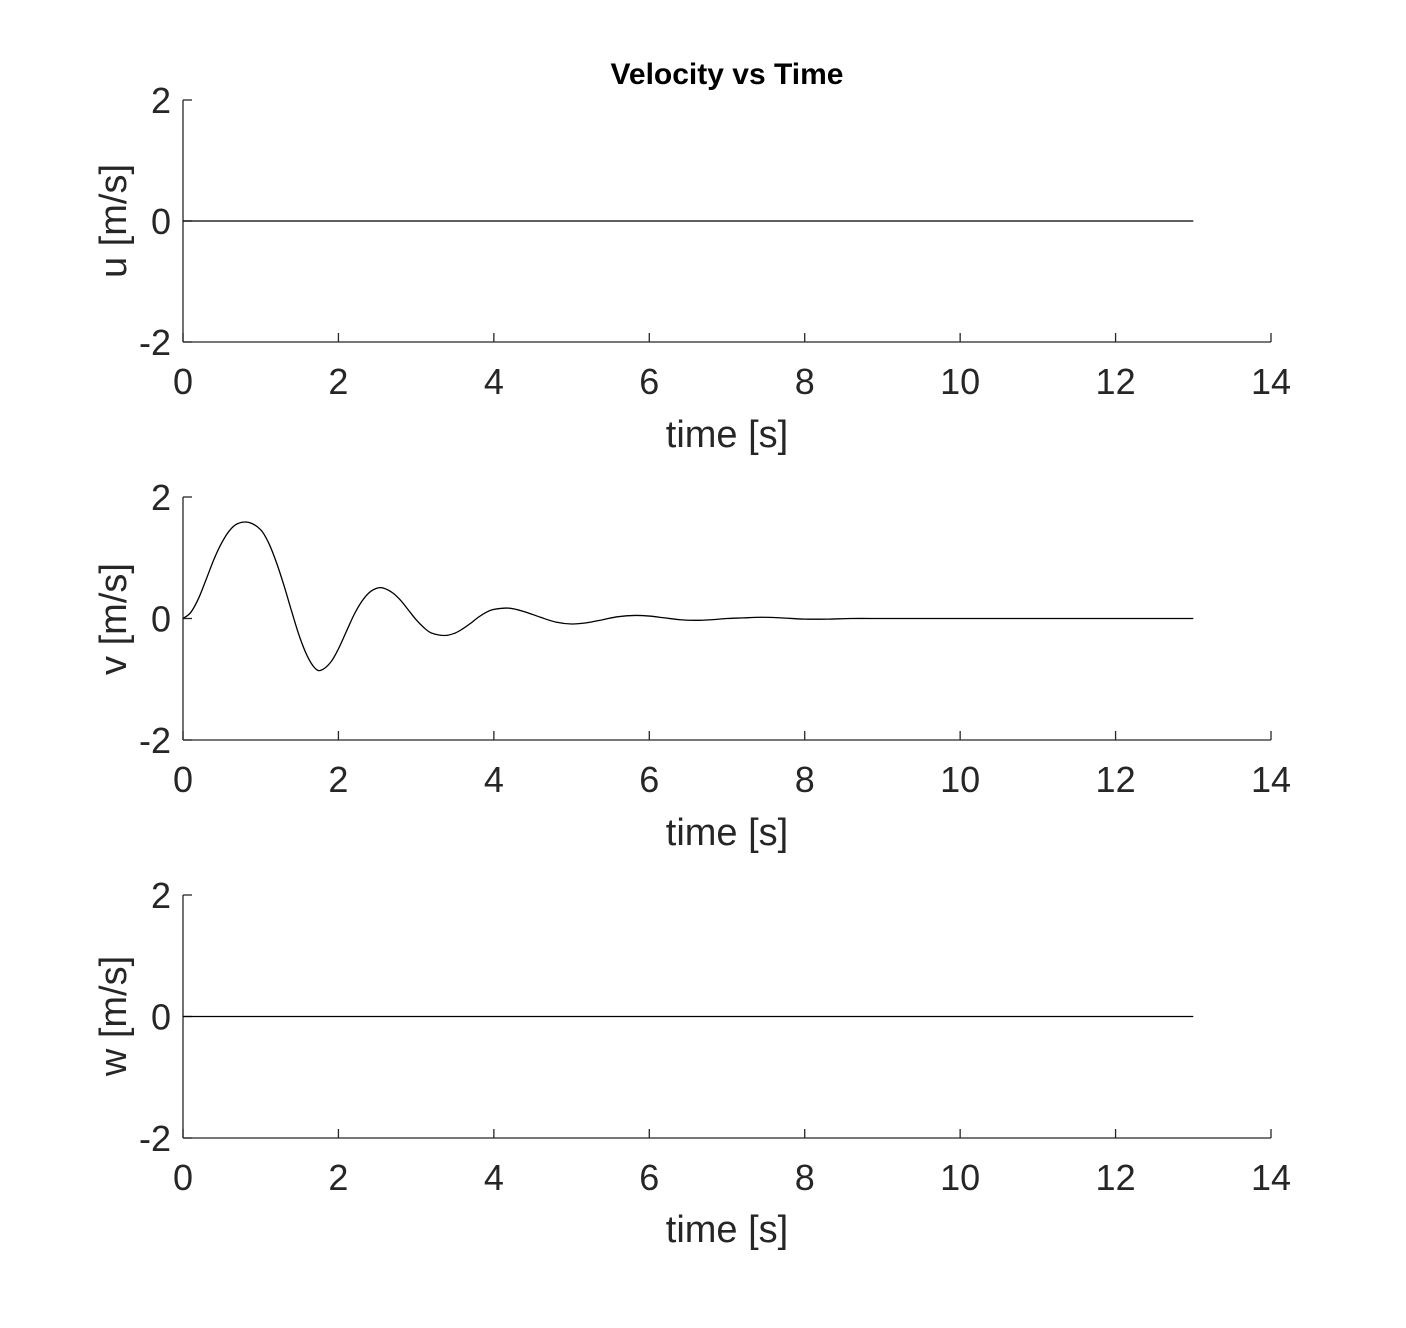  What do you see at coordinates (1271, 1177) in the screenshot?
I see `x-tick-label-w: 14` at bounding box center [1271, 1177].